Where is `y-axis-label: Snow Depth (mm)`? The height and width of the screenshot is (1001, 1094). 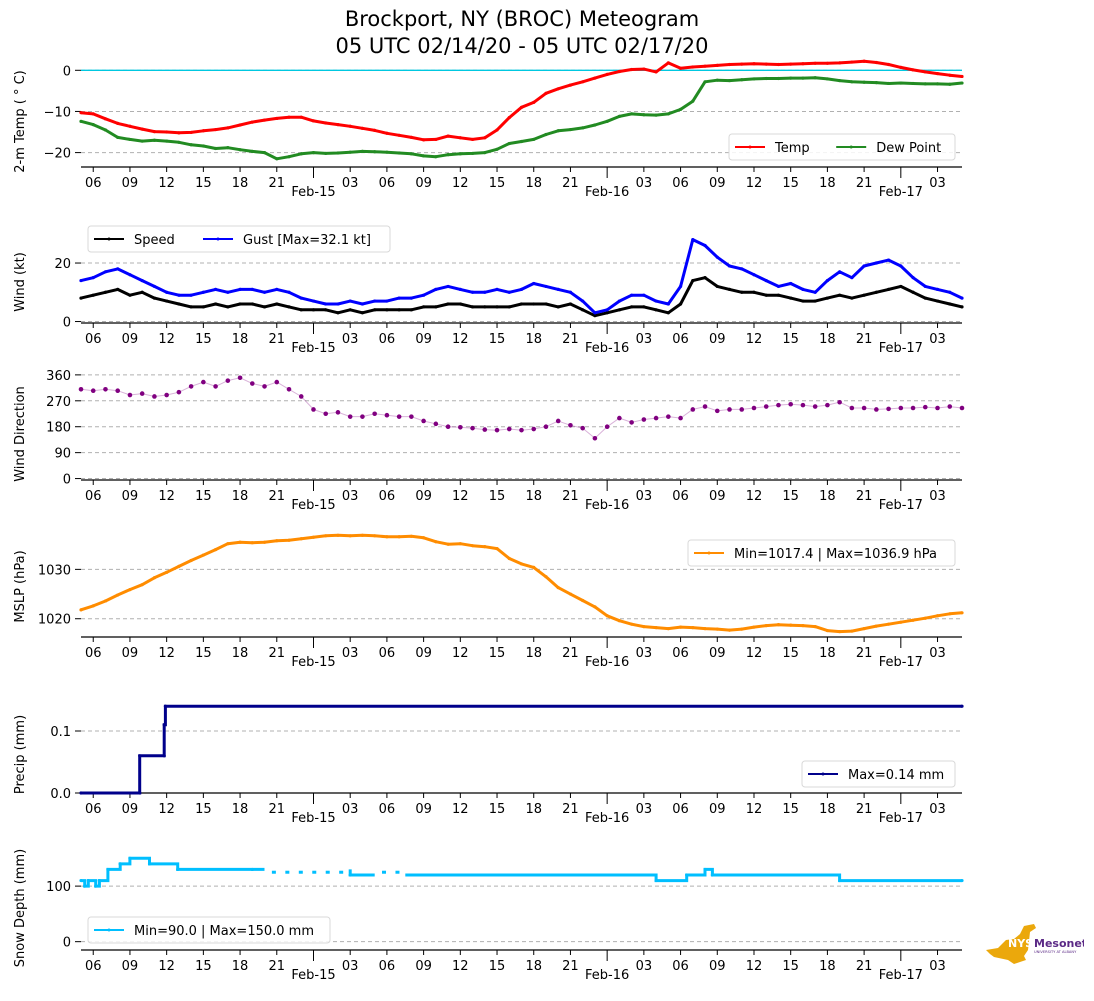
y-axis-label: Snow Depth (mm) is located at coordinates (20, 908).